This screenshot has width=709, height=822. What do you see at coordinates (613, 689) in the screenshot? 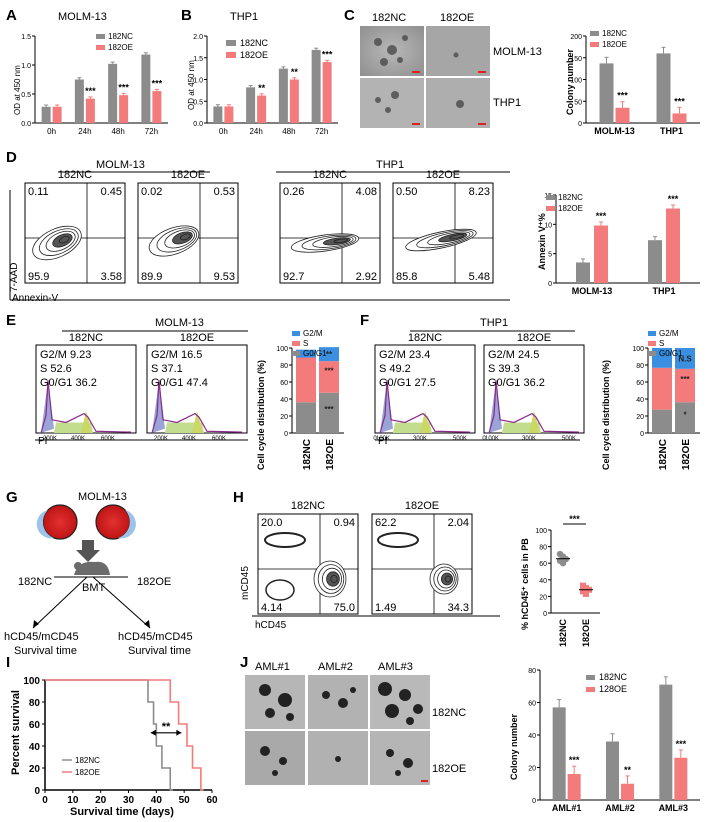
I see `panel-j-legend-oe: 128OE` at bounding box center [613, 689].